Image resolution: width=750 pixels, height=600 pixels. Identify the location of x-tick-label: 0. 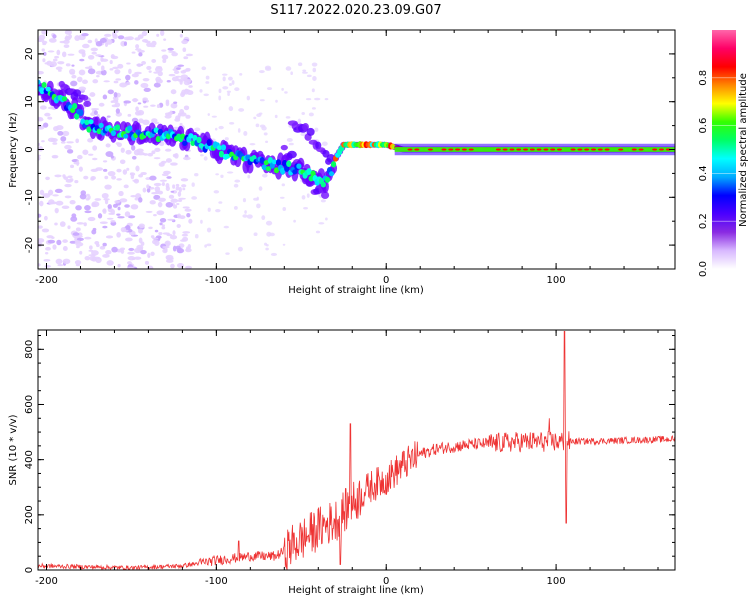
(386, 280).